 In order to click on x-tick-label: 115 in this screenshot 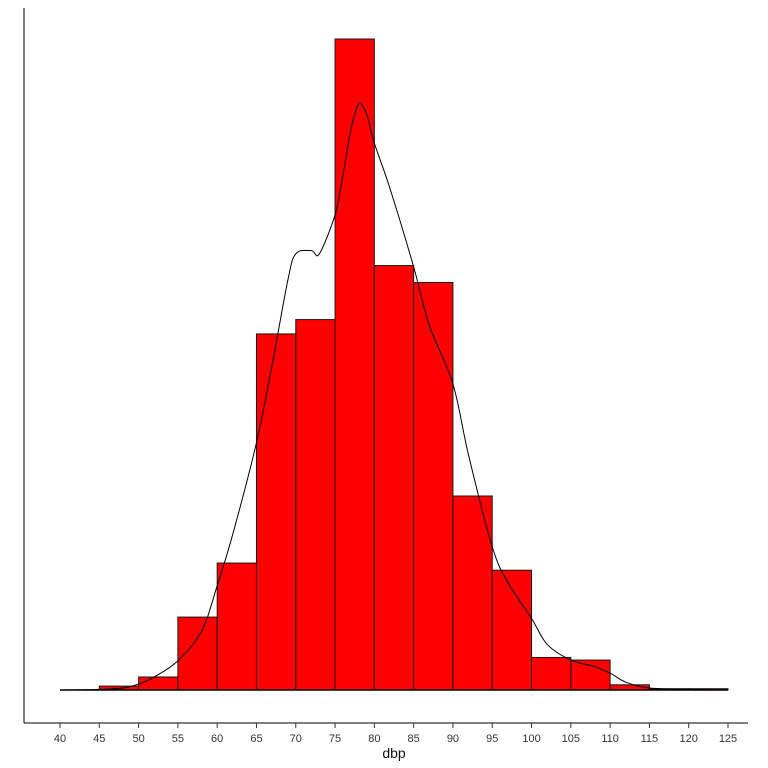, I will do `click(650, 739)`.